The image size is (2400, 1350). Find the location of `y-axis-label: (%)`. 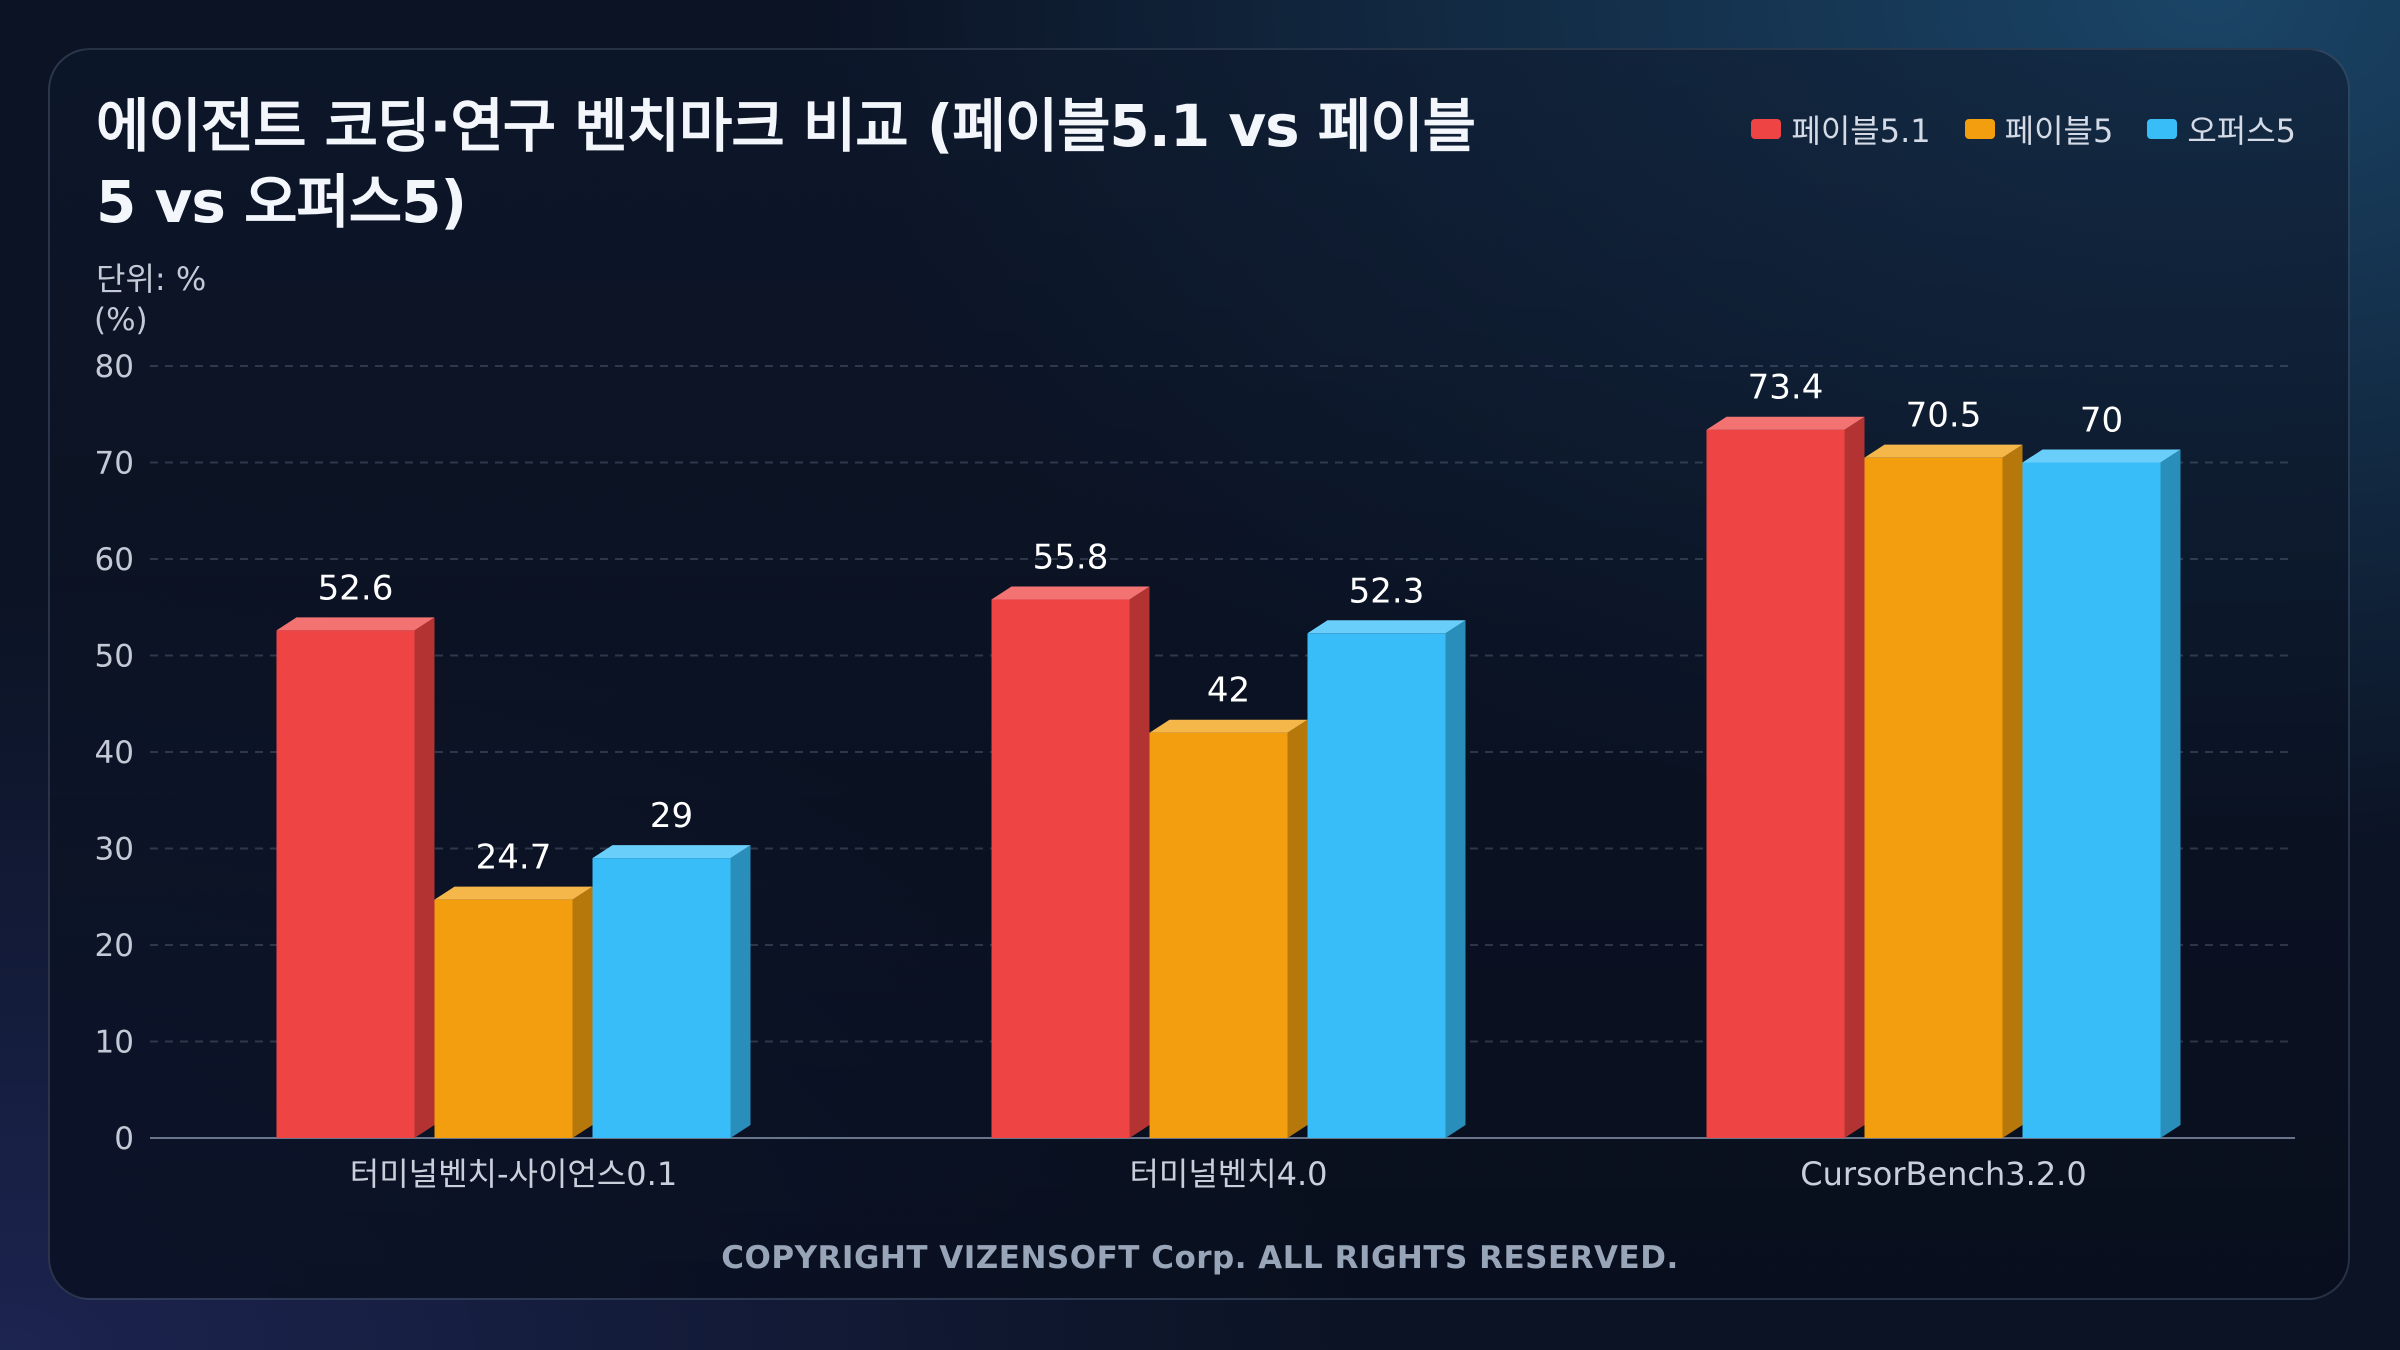

y-axis-label: (%) is located at coordinates (121, 320).